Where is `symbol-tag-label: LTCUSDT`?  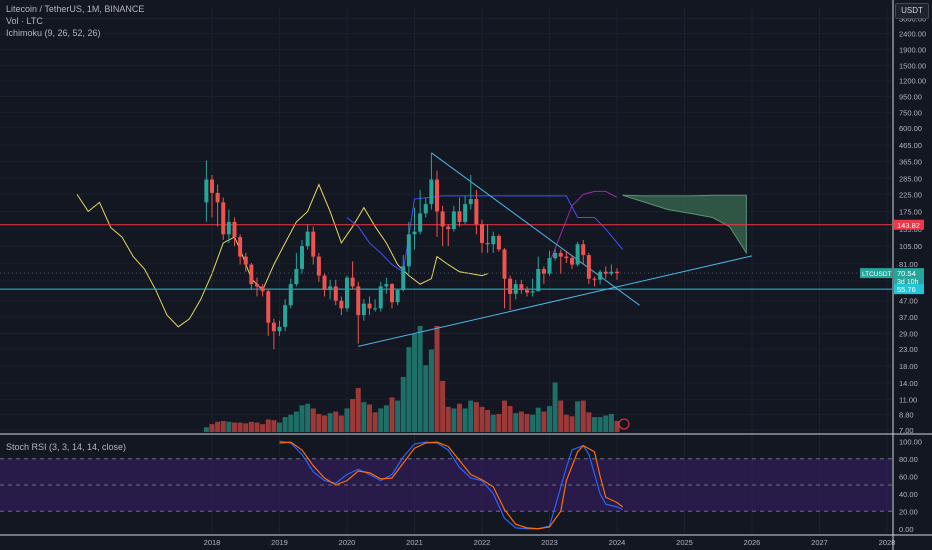
symbol-tag-label: LTCUSDT is located at coordinates (877, 274).